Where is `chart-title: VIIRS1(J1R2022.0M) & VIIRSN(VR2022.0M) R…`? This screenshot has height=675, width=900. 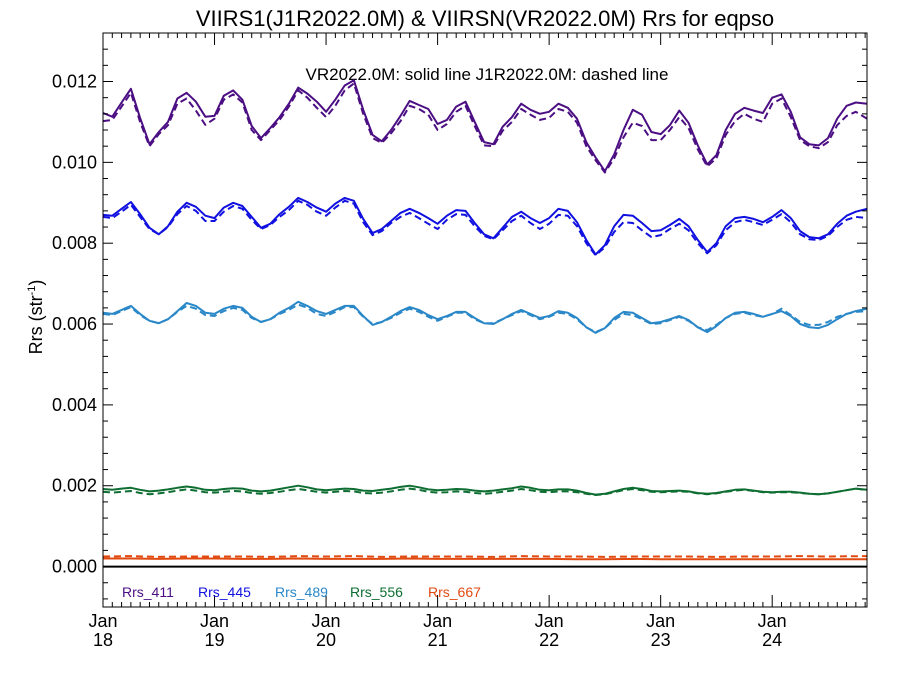 chart-title: VIIRS1(J1R2022.0M) & VIIRSN(VR2022.0M) R… is located at coordinates (485, 18).